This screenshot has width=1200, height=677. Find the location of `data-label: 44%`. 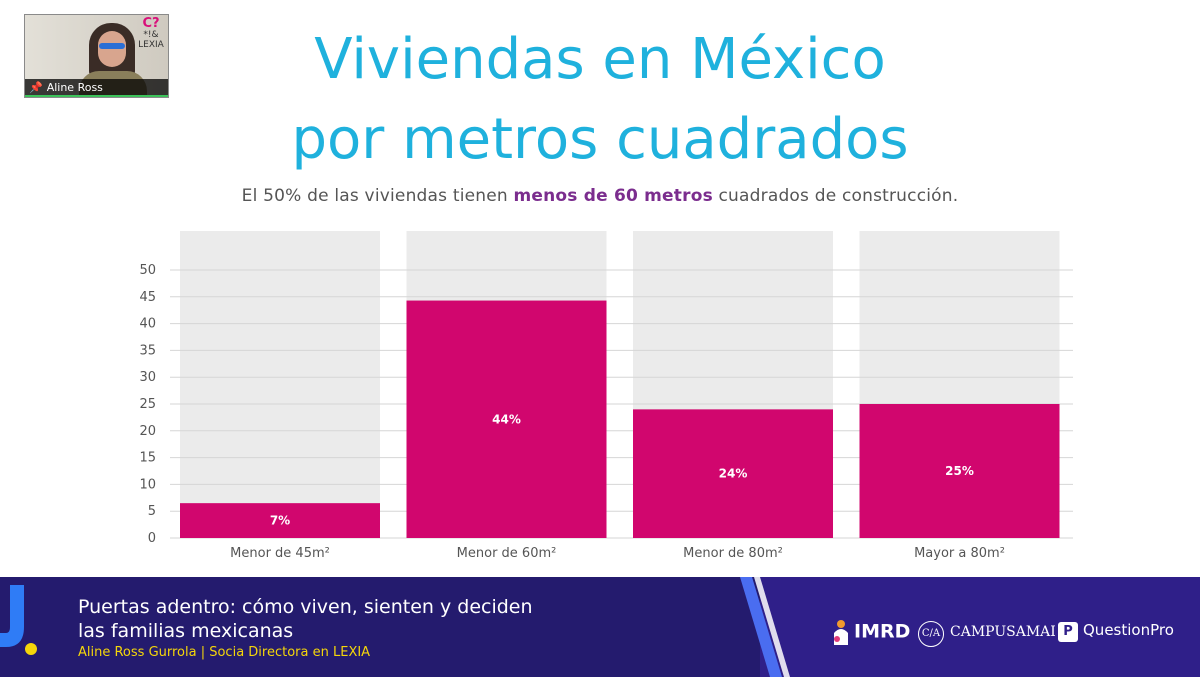

data-label: 44% is located at coordinates (506, 419).